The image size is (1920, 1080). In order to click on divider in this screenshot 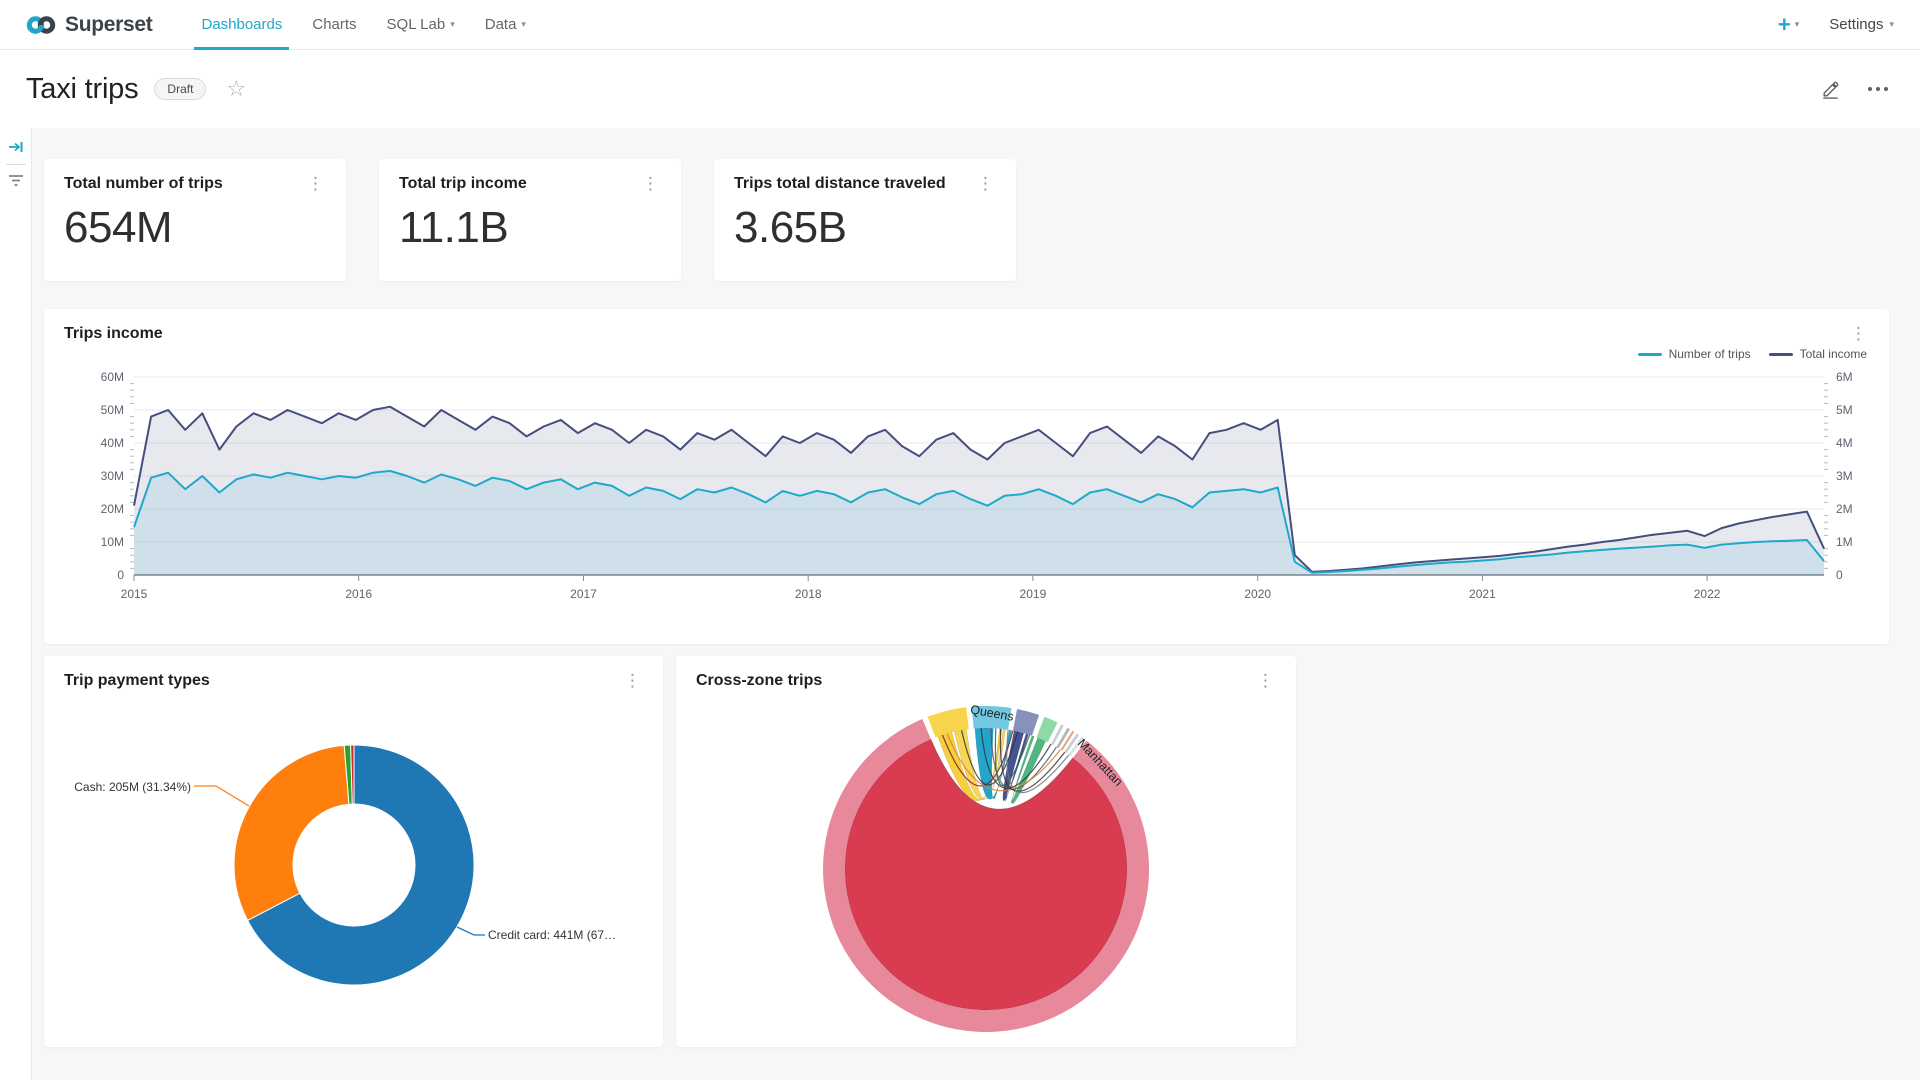, I will do `click(15, 164)`.